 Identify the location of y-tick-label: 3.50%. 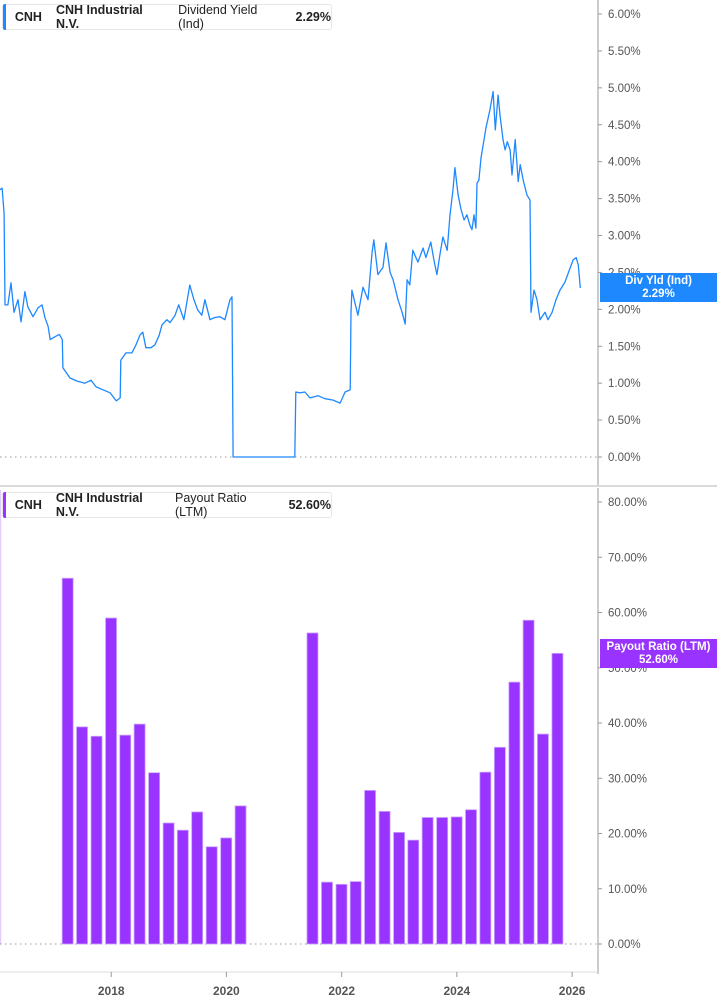
(624, 200).